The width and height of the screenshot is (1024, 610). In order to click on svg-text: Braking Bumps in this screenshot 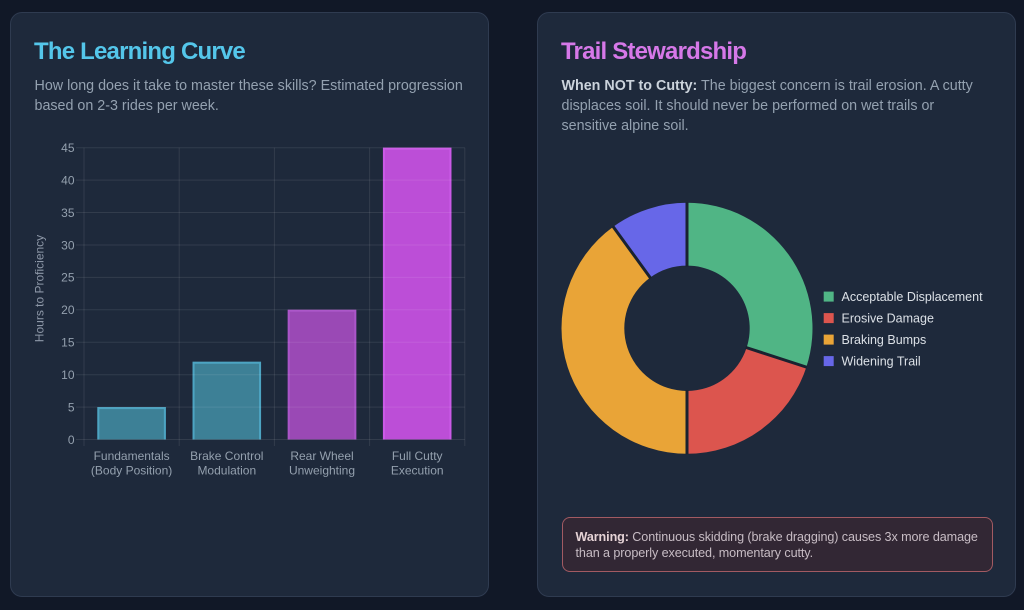, I will do `click(884, 340)`.